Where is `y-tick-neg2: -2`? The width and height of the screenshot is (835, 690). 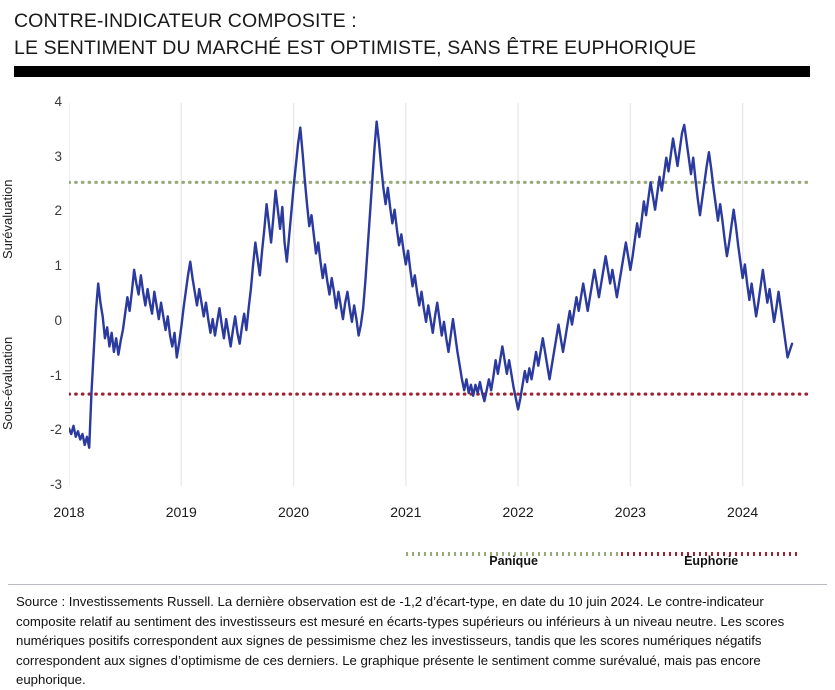
y-tick-neg2: -2 is located at coordinates (55, 430).